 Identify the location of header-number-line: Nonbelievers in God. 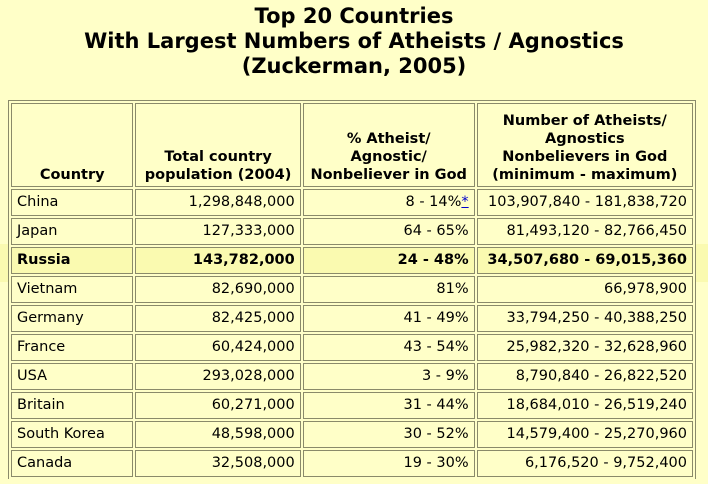
(585, 157).